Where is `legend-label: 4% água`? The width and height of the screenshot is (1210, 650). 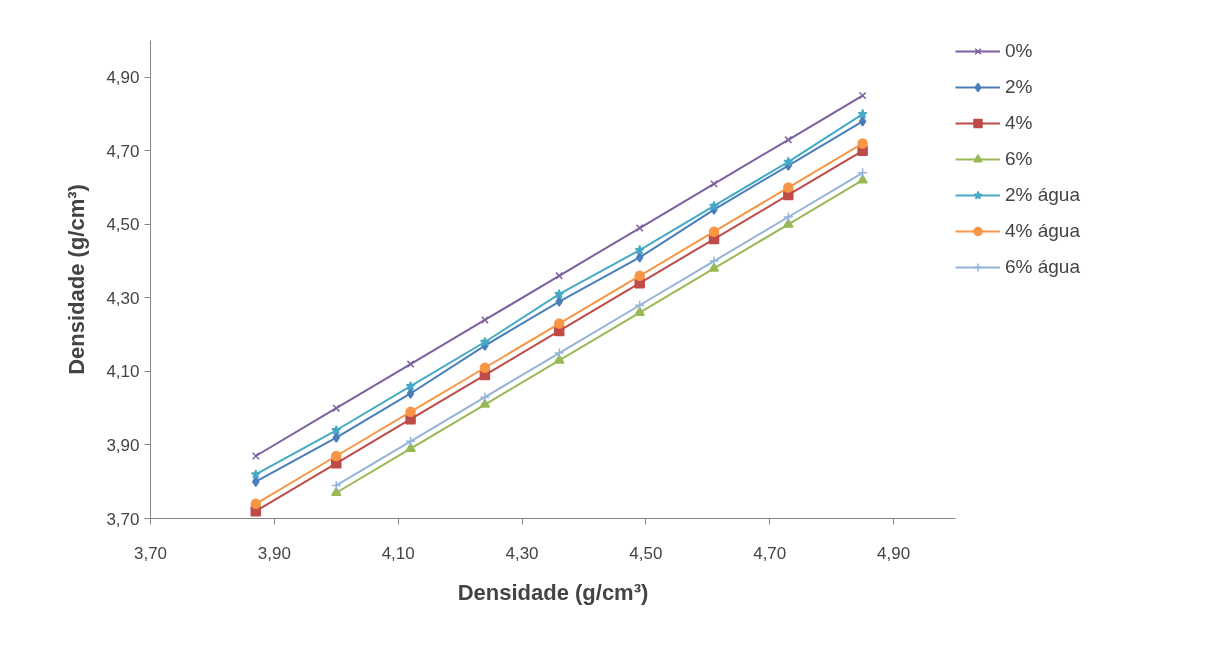
legend-label: 4% água is located at coordinates (1043, 231).